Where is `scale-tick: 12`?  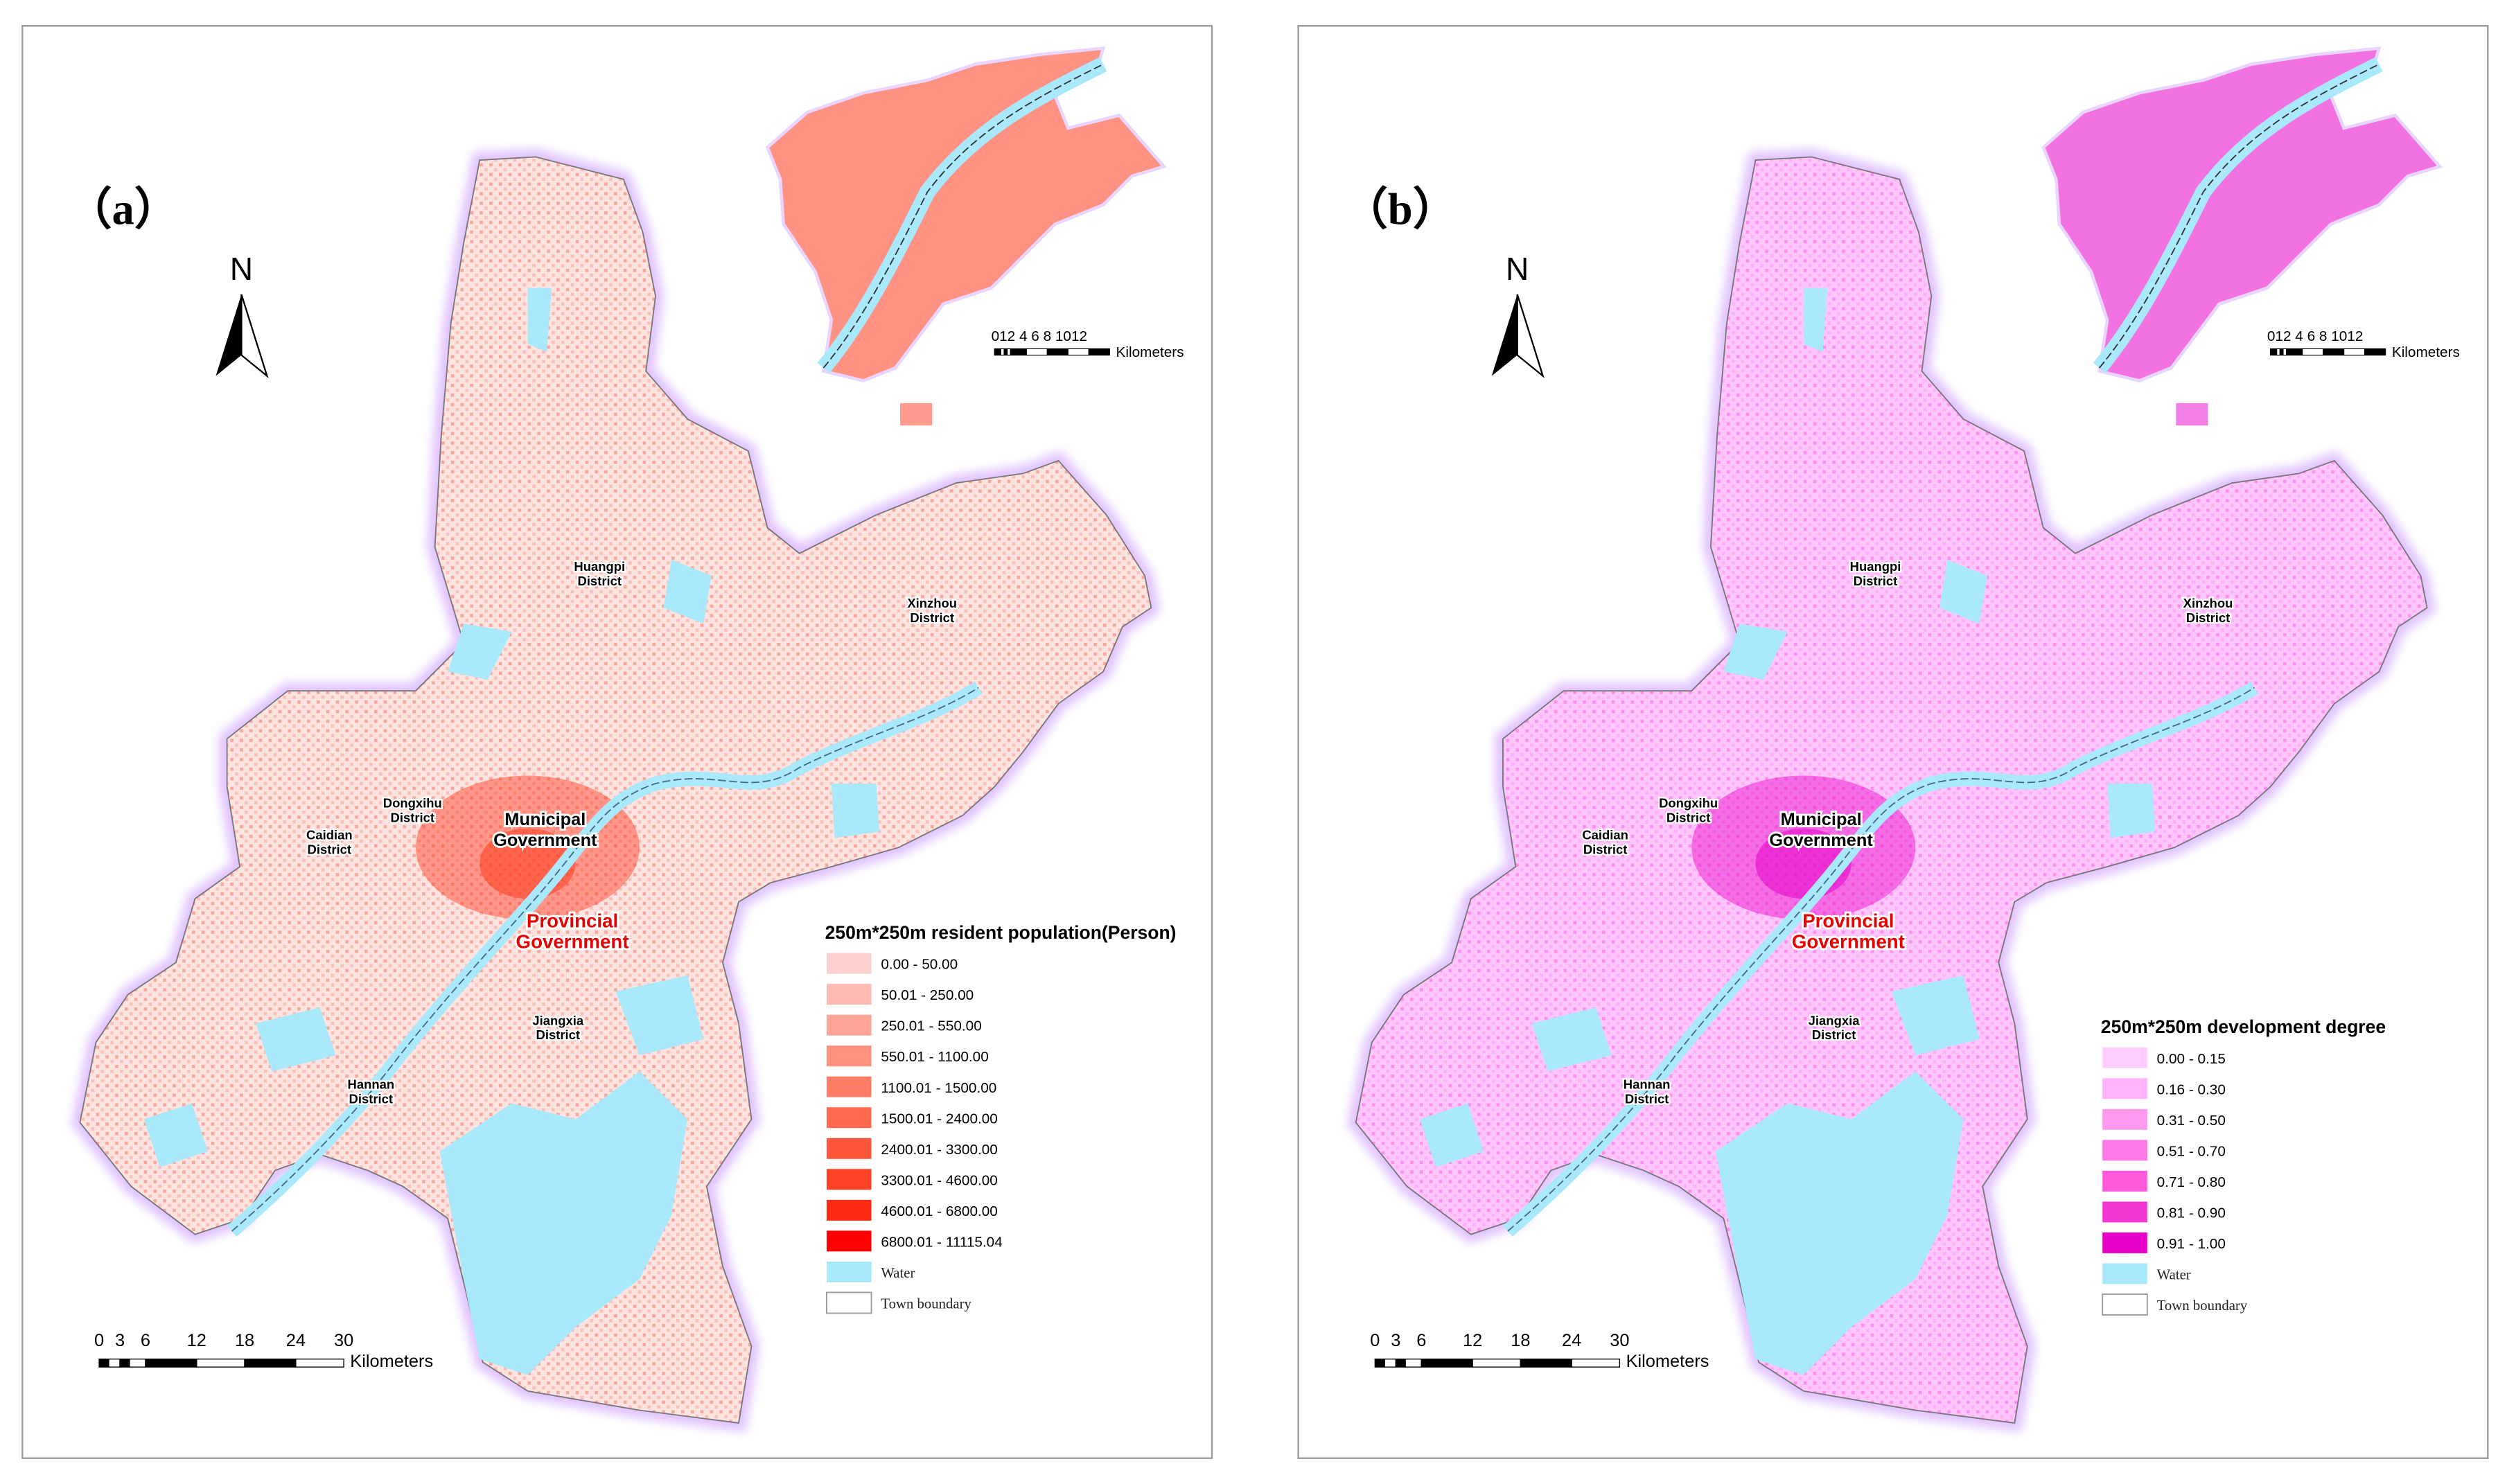 scale-tick: 12 is located at coordinates (196, 1340).